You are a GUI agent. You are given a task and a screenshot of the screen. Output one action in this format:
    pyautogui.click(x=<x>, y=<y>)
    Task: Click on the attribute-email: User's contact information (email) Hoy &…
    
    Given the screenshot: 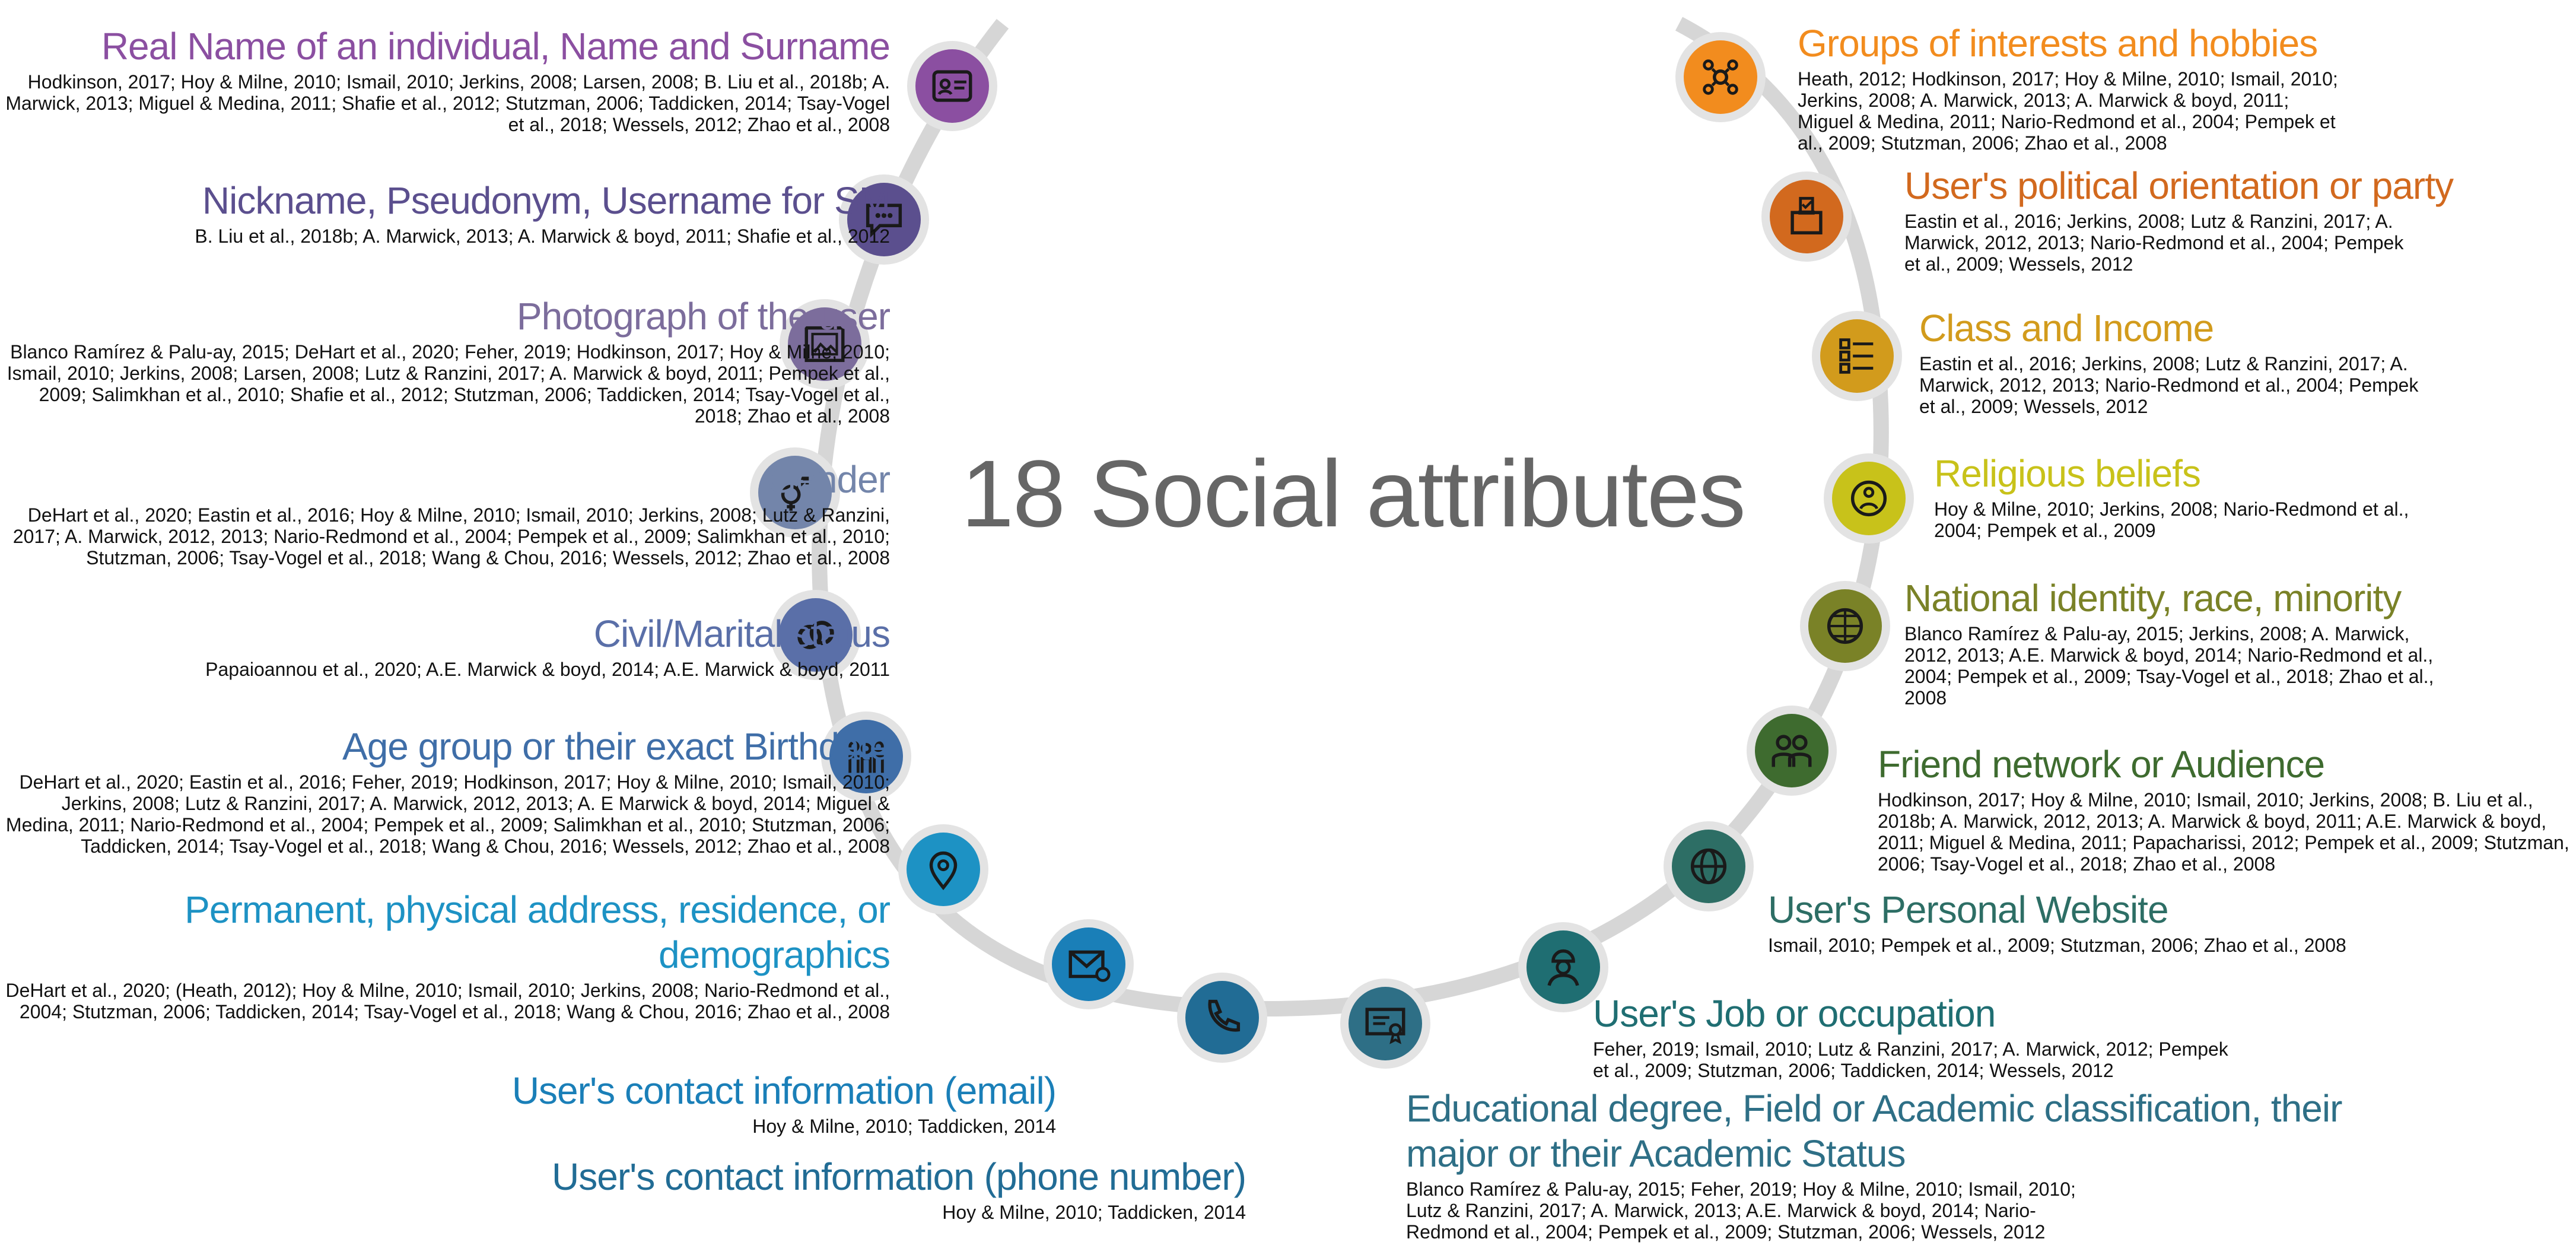 What is the action you would take?
    pyautogui.click(x=611, y=1102)
    